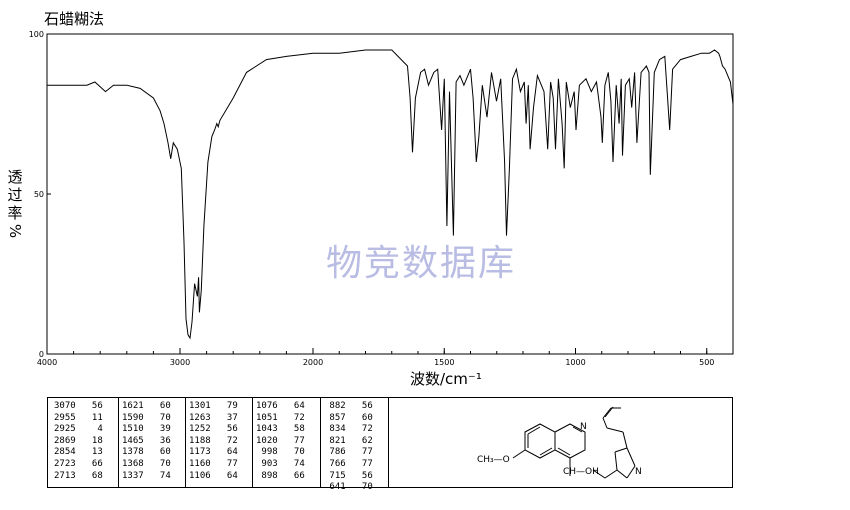  I want to click on peak-table-row: 1020 77, so click(280, 440).